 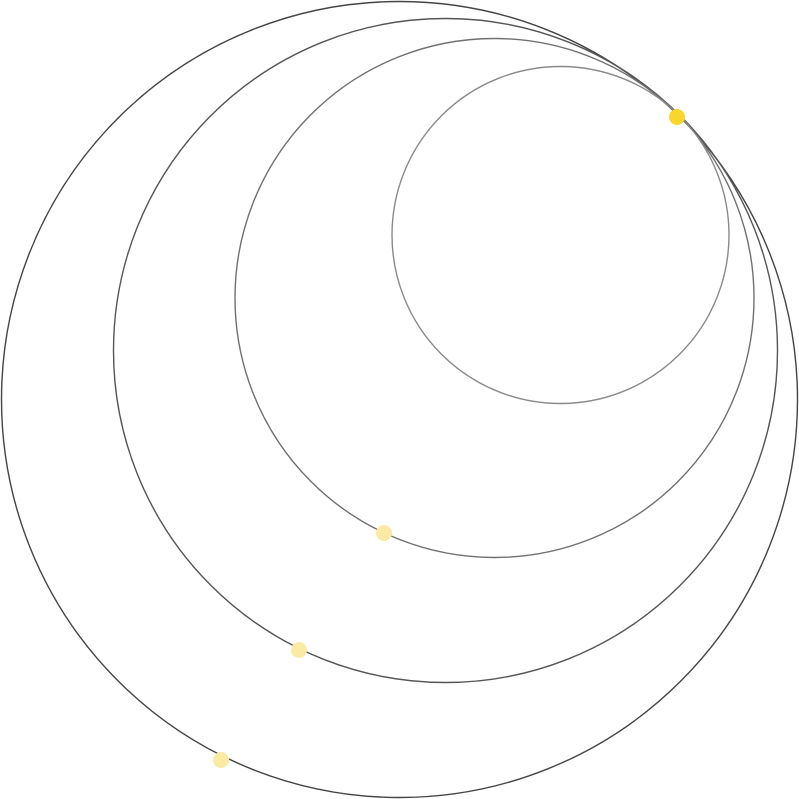 I want to click on active-marker-dot, so click(x=677, y=117).